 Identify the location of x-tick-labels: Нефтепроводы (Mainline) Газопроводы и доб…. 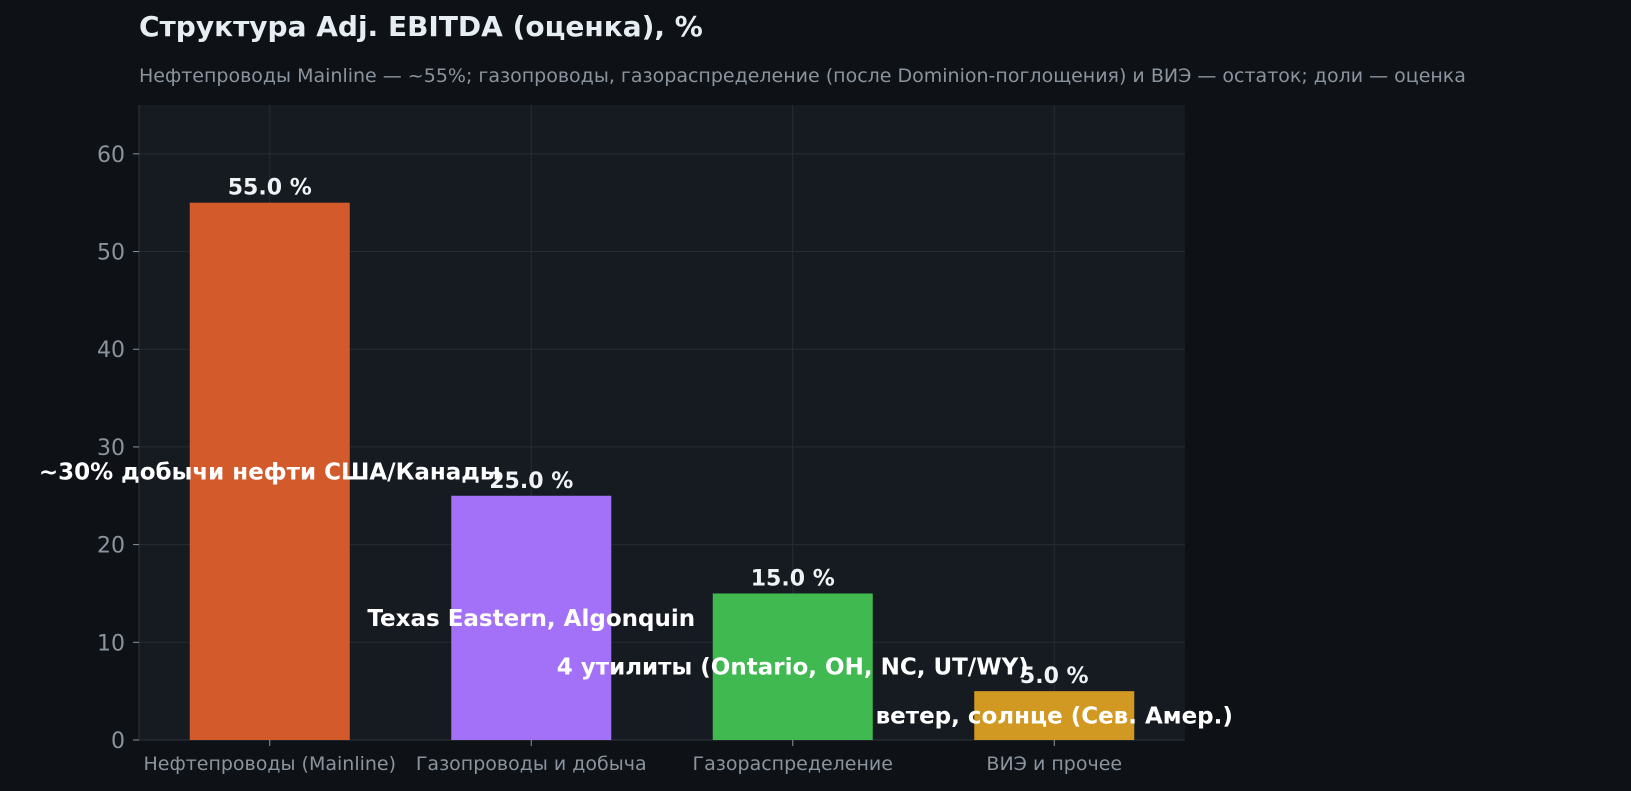
(632, 757).